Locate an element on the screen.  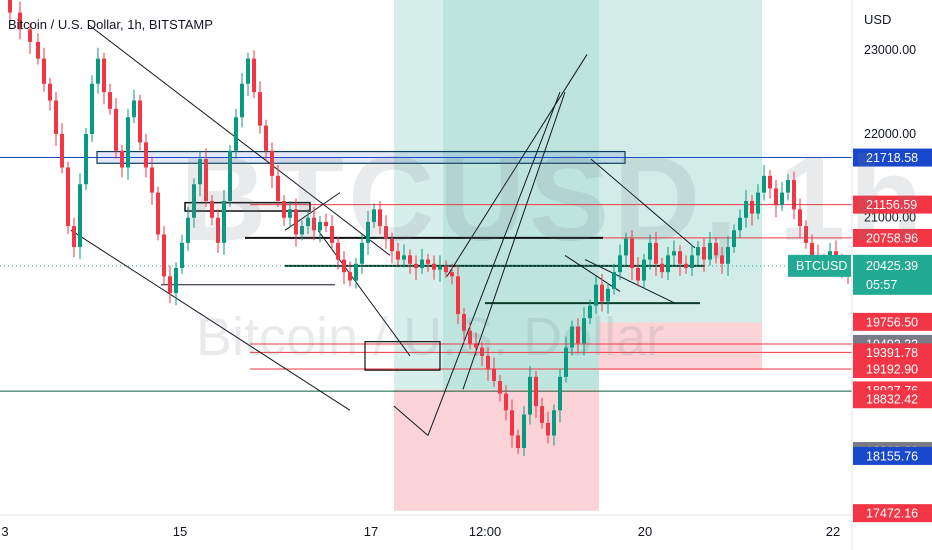
x-tick-label: 12:00 is located at coordinates (485, 531).